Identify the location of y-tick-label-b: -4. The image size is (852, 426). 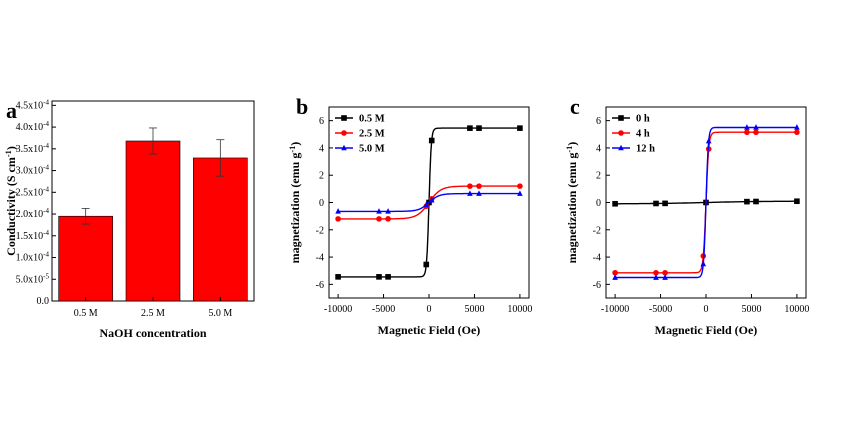
(320, 258).